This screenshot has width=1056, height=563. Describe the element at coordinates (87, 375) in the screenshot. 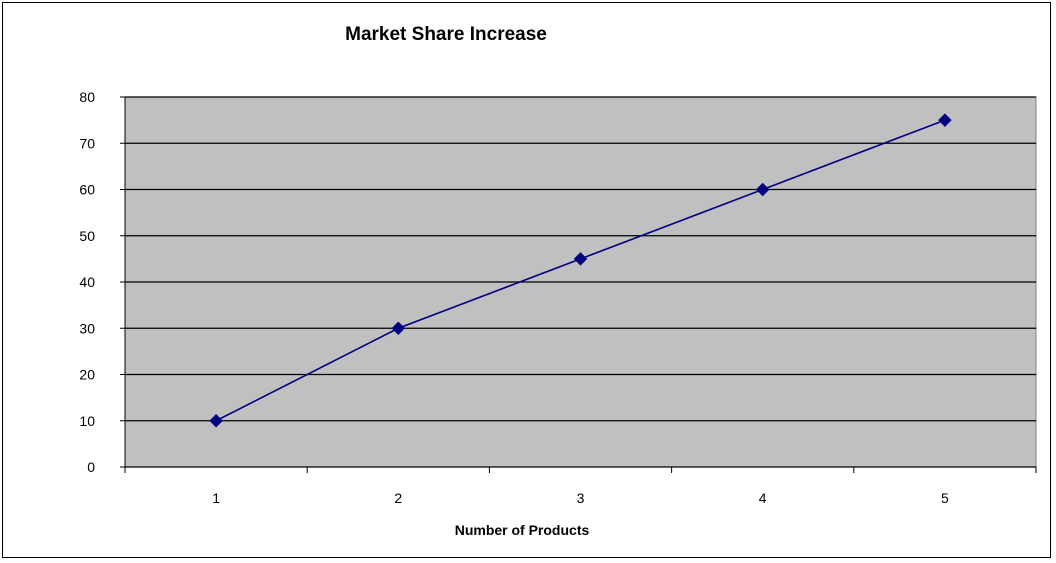

I see `y-tick-label: 20` at that location.